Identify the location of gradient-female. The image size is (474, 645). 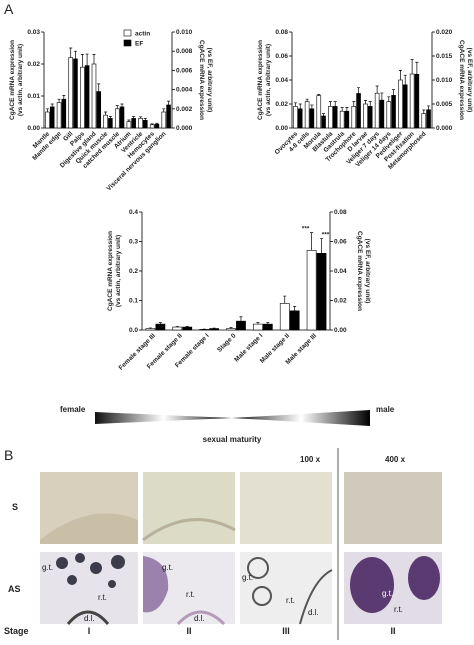
(163, 418).